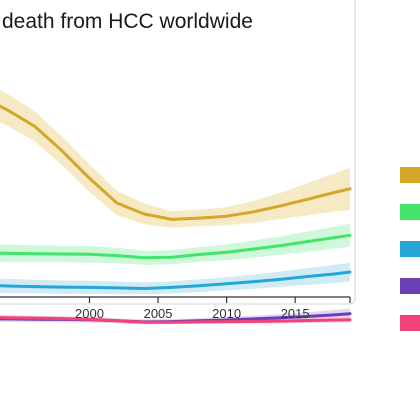  What do you see at coordinates (158, 313) in the screenshot?
I see `x-tick-label: 2005` at bounding box center [158, 313].